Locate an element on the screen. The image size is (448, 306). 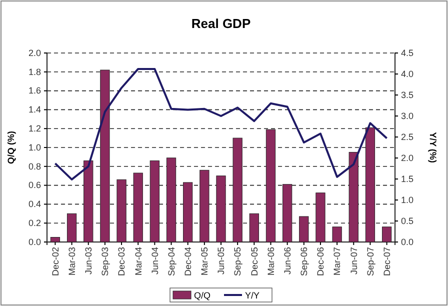
y2-tick-label: 1.5 is located at coordinates (407, 179).